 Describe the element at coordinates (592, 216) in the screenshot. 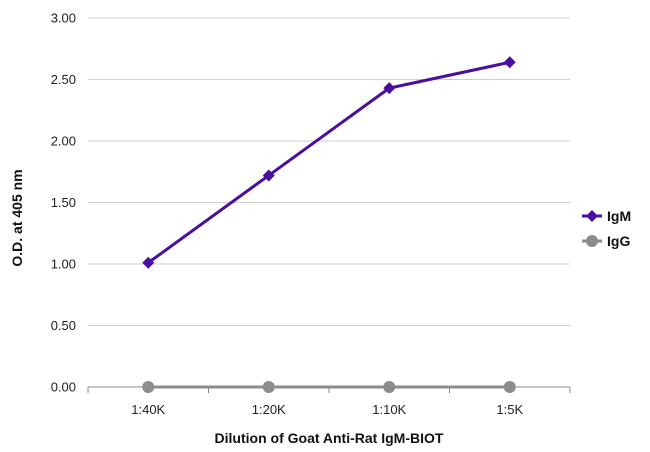

I see `legend-marker-igm` at that location.